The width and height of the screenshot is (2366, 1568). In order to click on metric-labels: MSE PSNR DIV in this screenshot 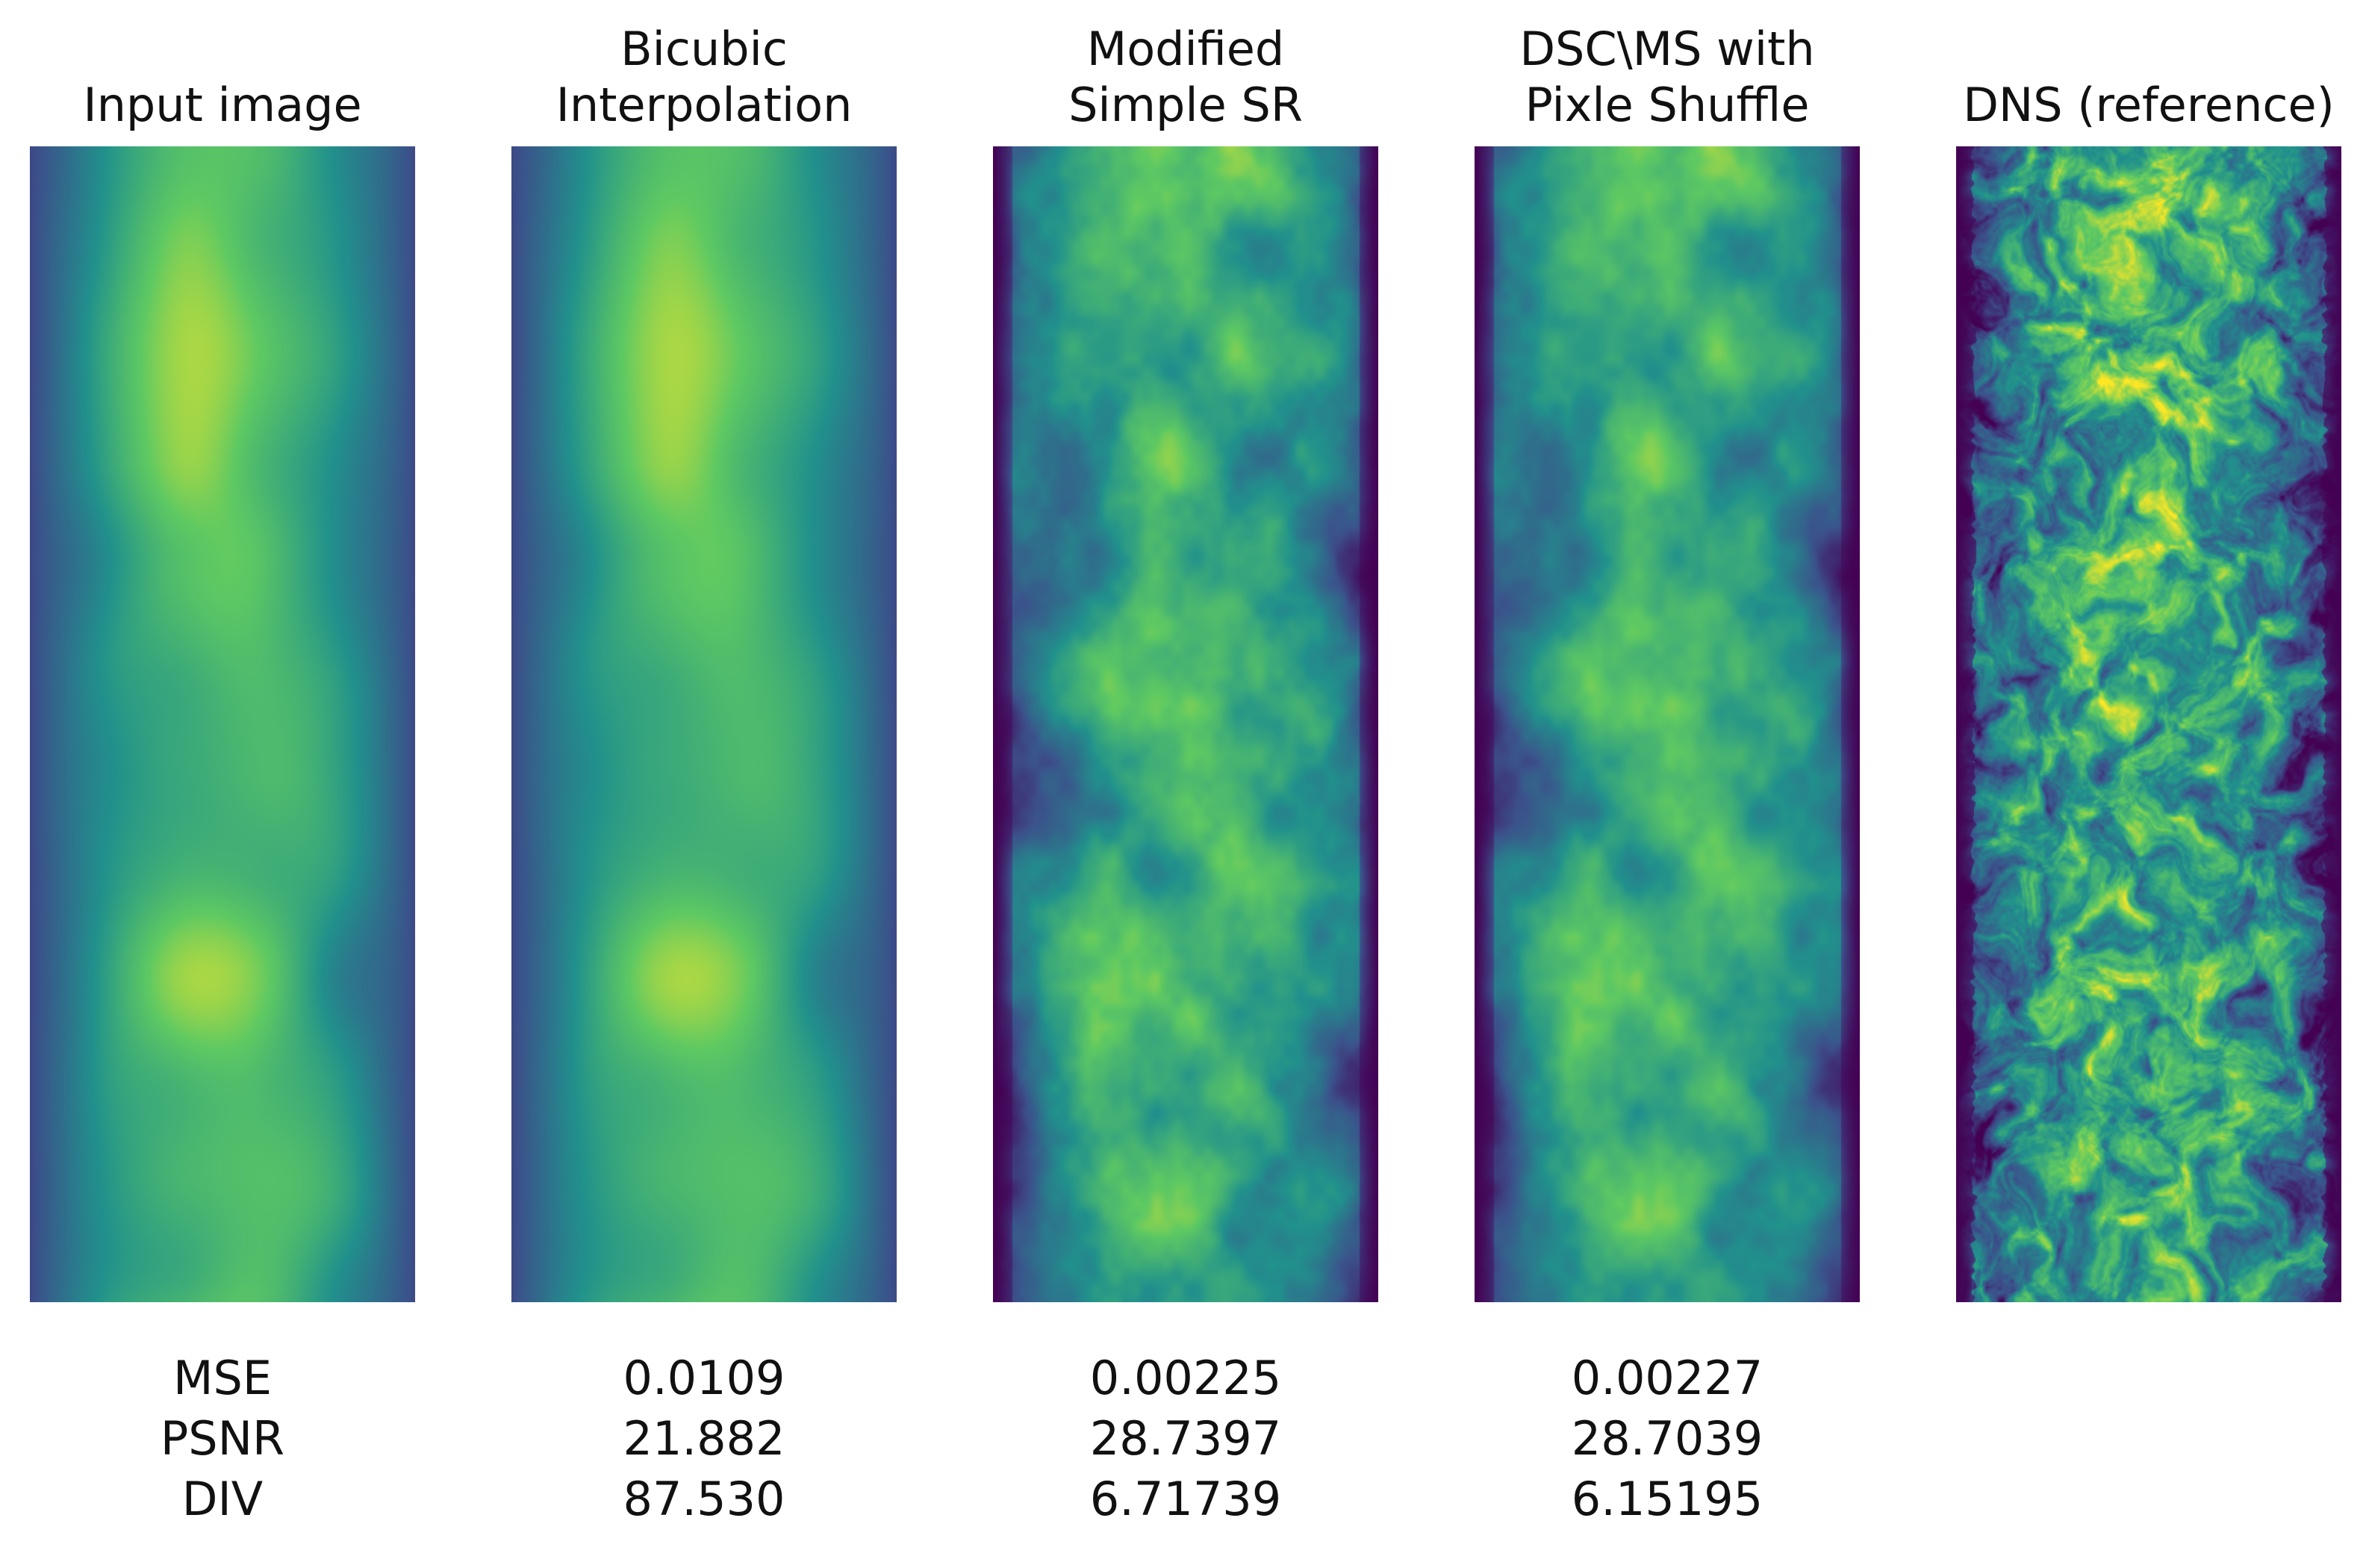, I will do `click(222, 1438)`.